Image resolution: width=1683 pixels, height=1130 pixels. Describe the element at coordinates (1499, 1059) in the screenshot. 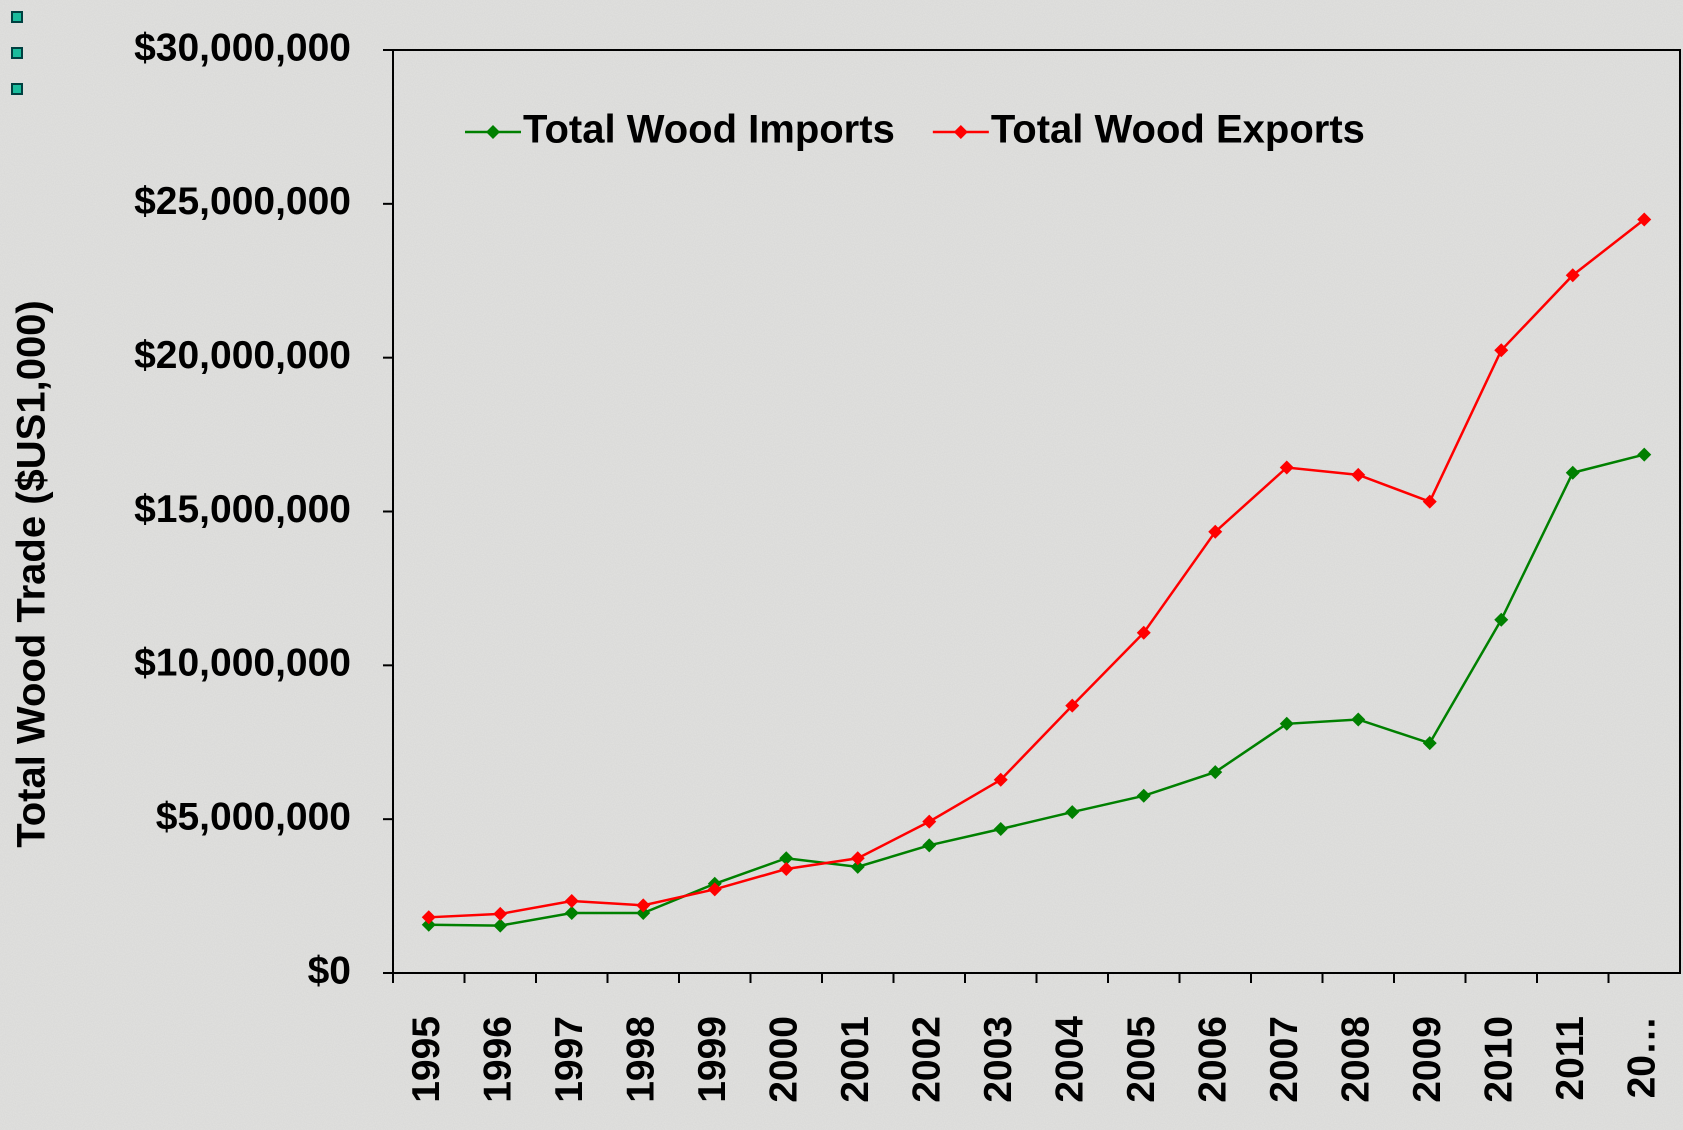

I see `x-tick-label: 2010` at that location.